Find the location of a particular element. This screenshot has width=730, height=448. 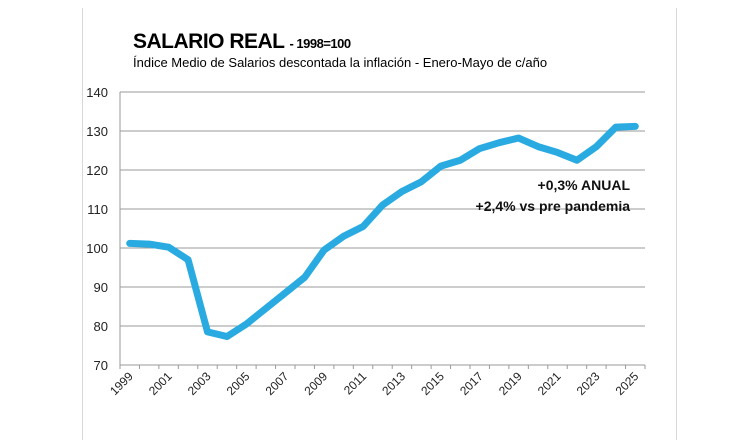

title-suffix: - 1998=100 is located at coordinates (320, 43).